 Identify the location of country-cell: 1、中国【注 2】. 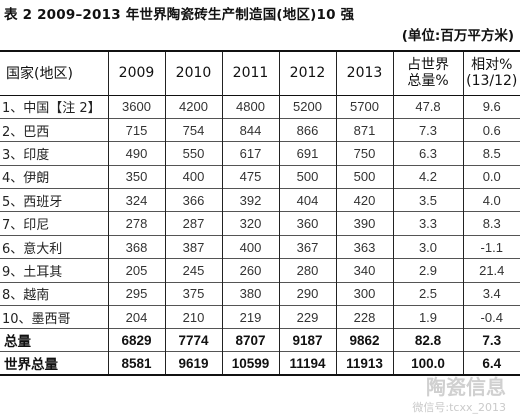
(54, 107).